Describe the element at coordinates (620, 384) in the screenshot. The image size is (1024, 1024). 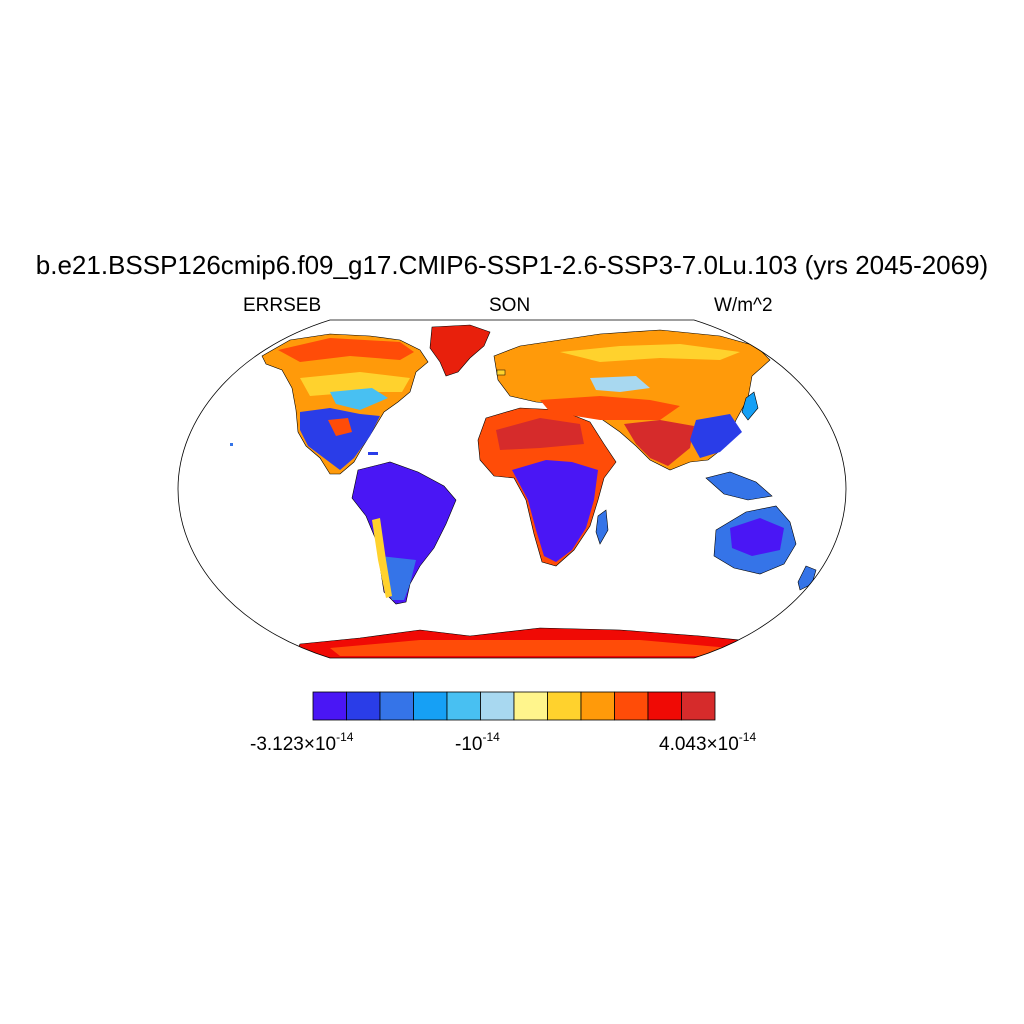
I see `central-asia-mid` at that location.